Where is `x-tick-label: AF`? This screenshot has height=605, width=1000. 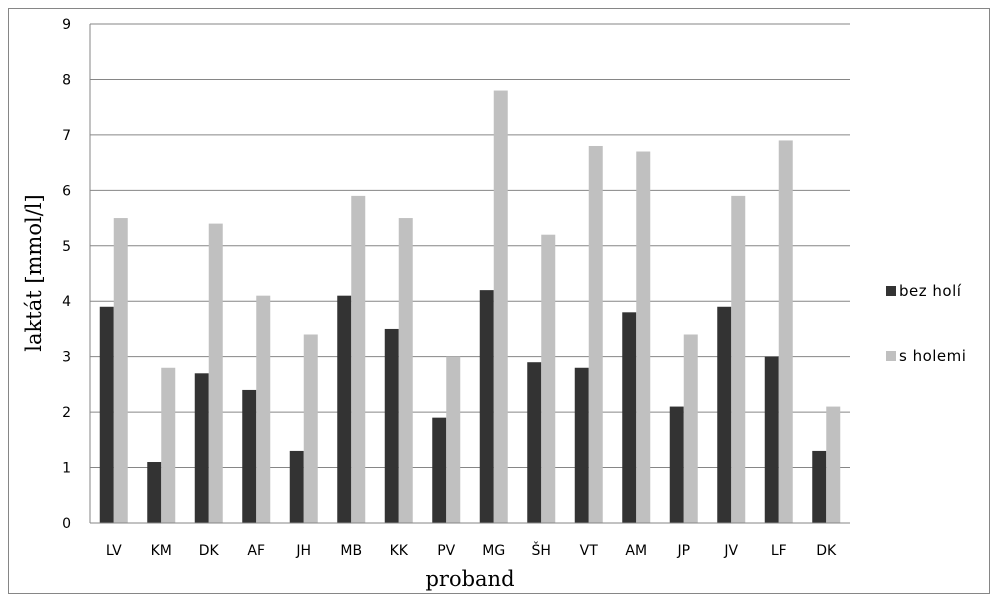 x-tick-label: AF is located at coordinates (256, 551).